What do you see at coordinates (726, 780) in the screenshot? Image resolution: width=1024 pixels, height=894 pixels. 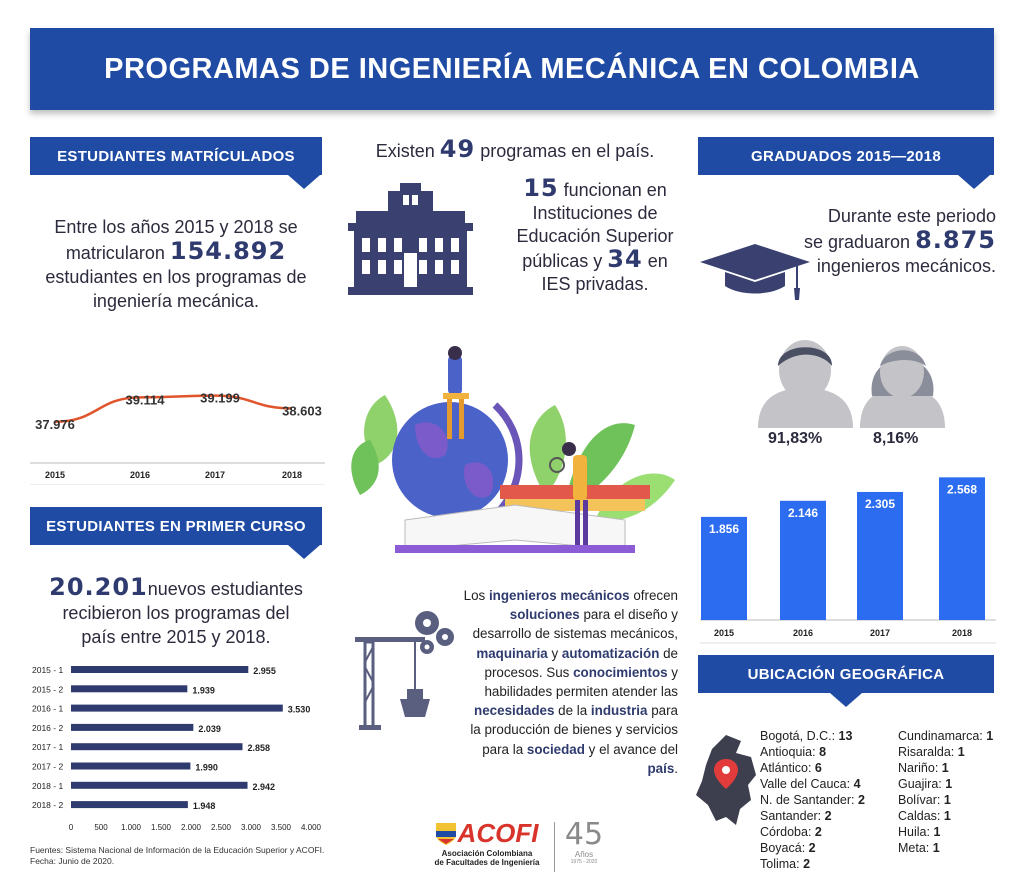 I see `colombia-map-icon` at bounding box center [726, 780].